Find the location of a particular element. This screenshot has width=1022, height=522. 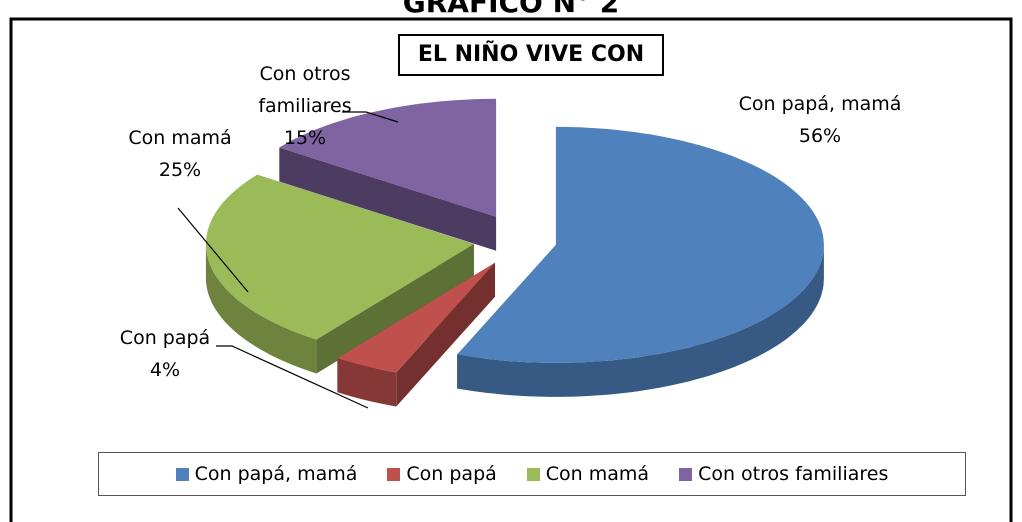

legend-label: Con papá, mamá is located at coordinates (276, 474).